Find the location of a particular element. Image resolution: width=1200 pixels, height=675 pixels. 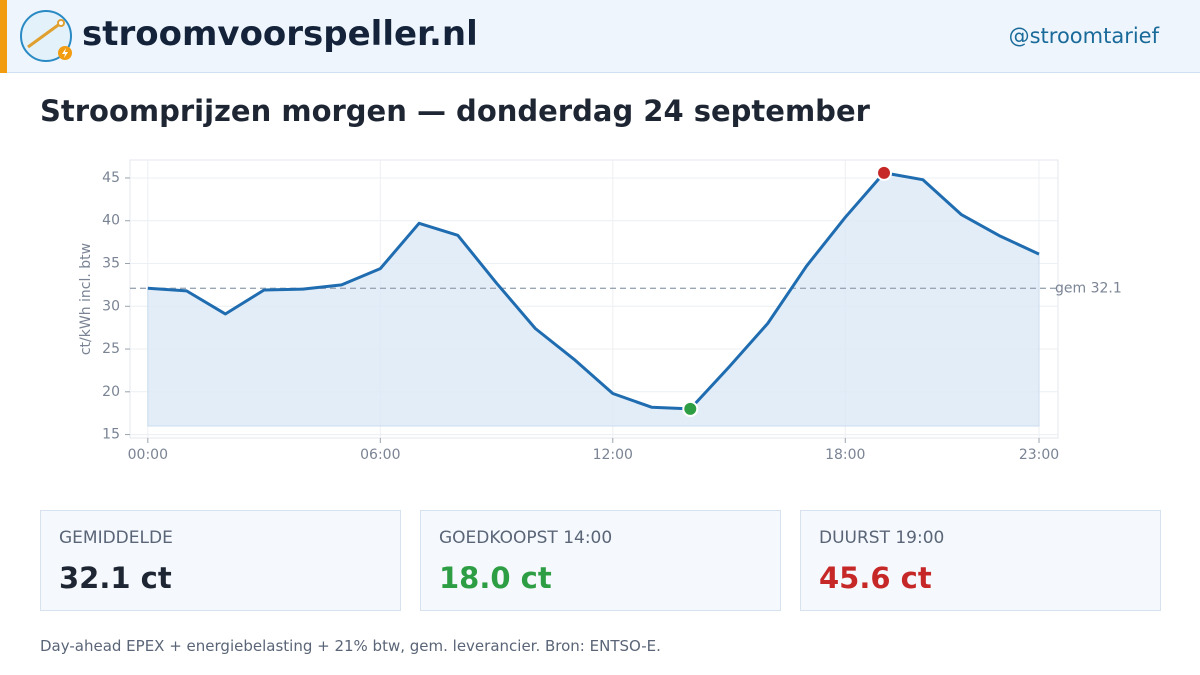

stat-card: GOEDKOOPST 14:00 18.0 ct is located at coordinates (600, 560).